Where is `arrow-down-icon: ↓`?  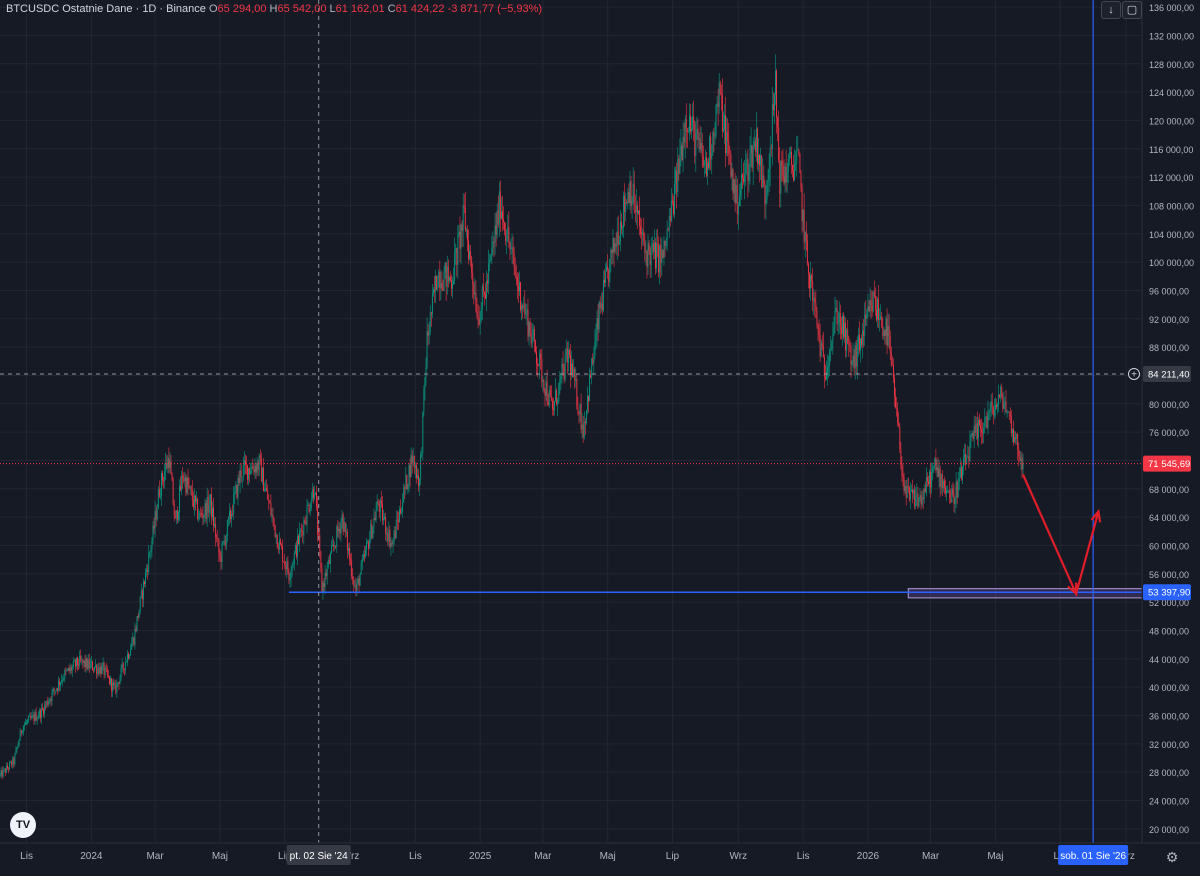
arrow-down-icon: ↓ is located at coordinates (1111, 10).